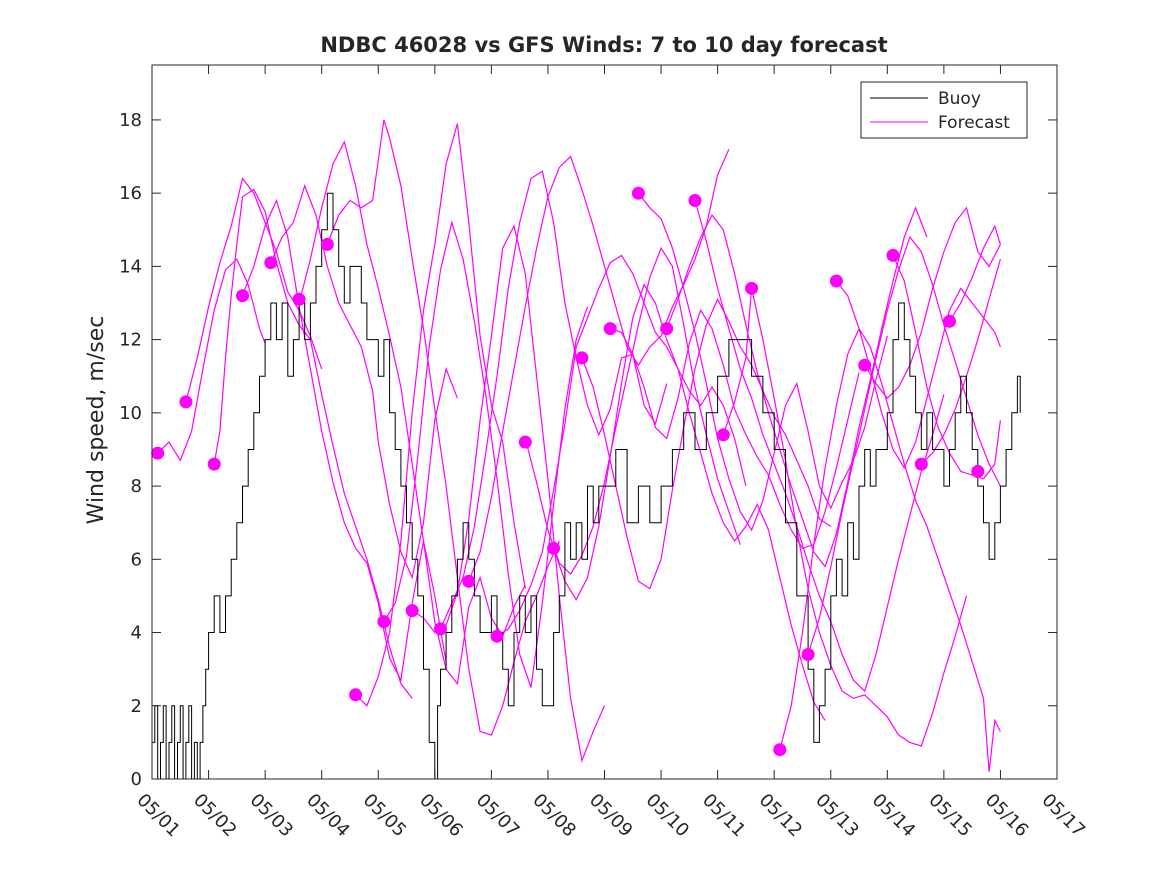 The image size is (1167, 875). I want to click on y-axis-label: Wind speed, m/sec, so click(96, 420).